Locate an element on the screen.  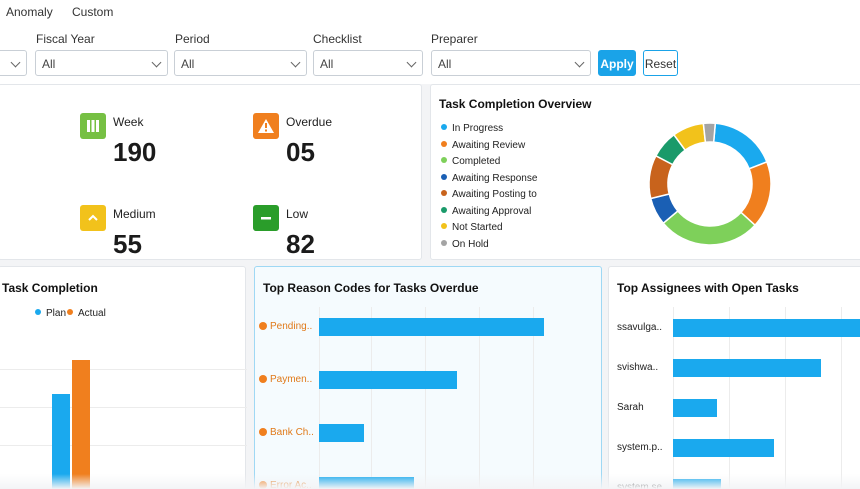
bar-label-text: Sarah is located at coordinates (630, 407).